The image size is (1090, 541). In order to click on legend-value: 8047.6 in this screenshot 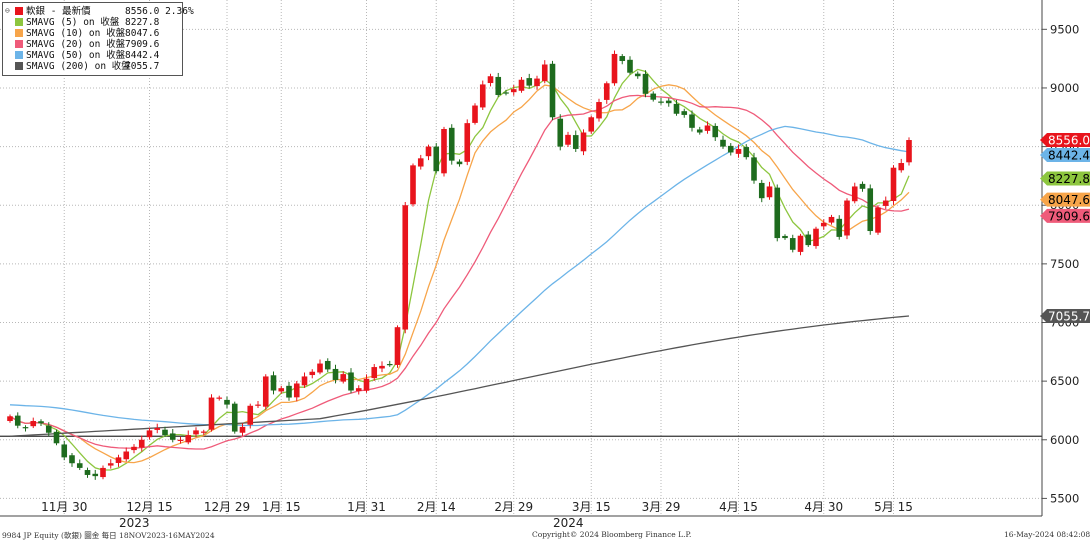, I will do `click(142, 33)`.